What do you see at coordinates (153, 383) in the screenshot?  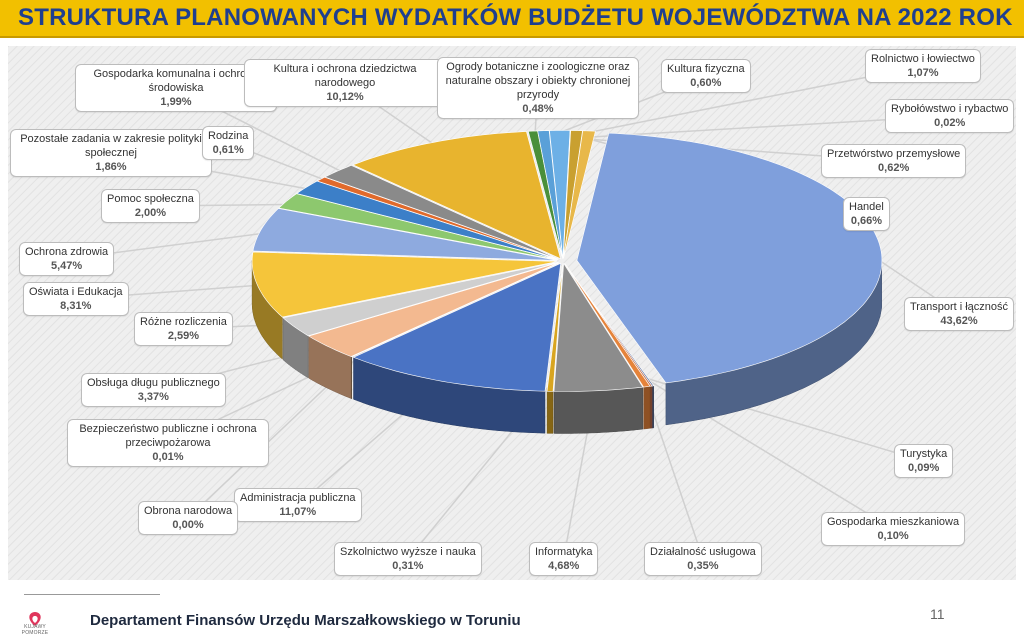 I see `data-label-name: Obsługa długu publicznego` at bounding box center [153, 383].